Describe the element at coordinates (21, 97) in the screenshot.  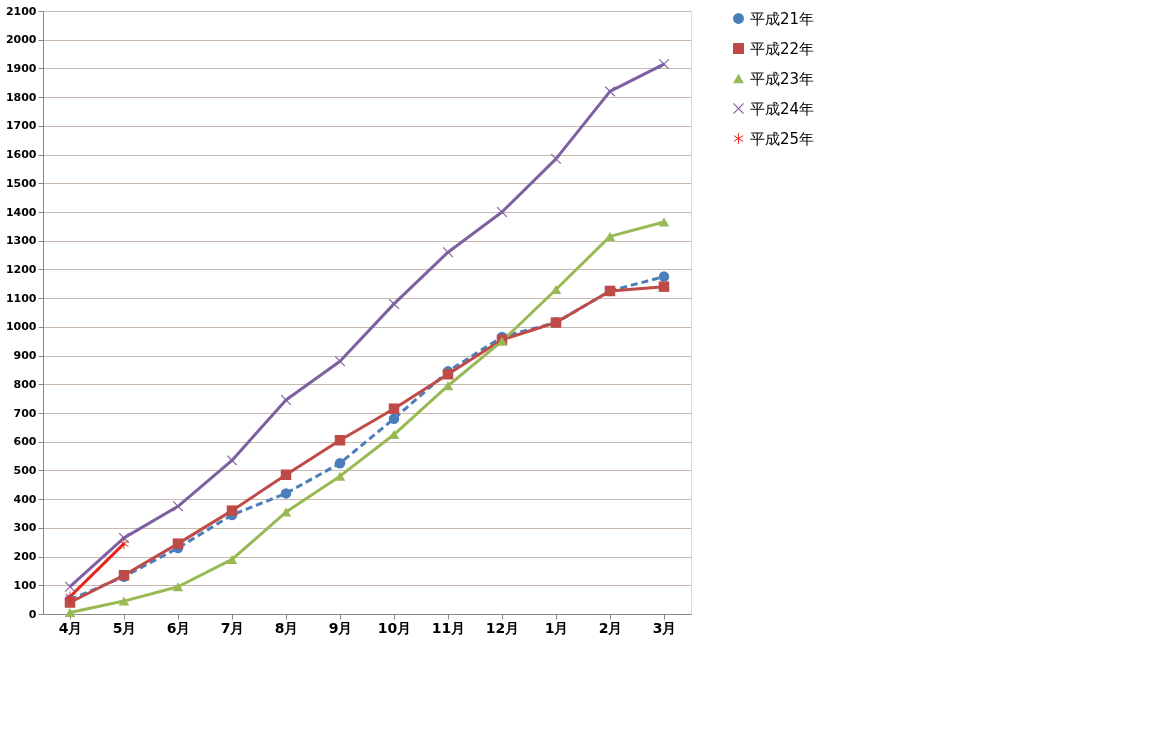
I see `y-tick-label: 1800` at that location.